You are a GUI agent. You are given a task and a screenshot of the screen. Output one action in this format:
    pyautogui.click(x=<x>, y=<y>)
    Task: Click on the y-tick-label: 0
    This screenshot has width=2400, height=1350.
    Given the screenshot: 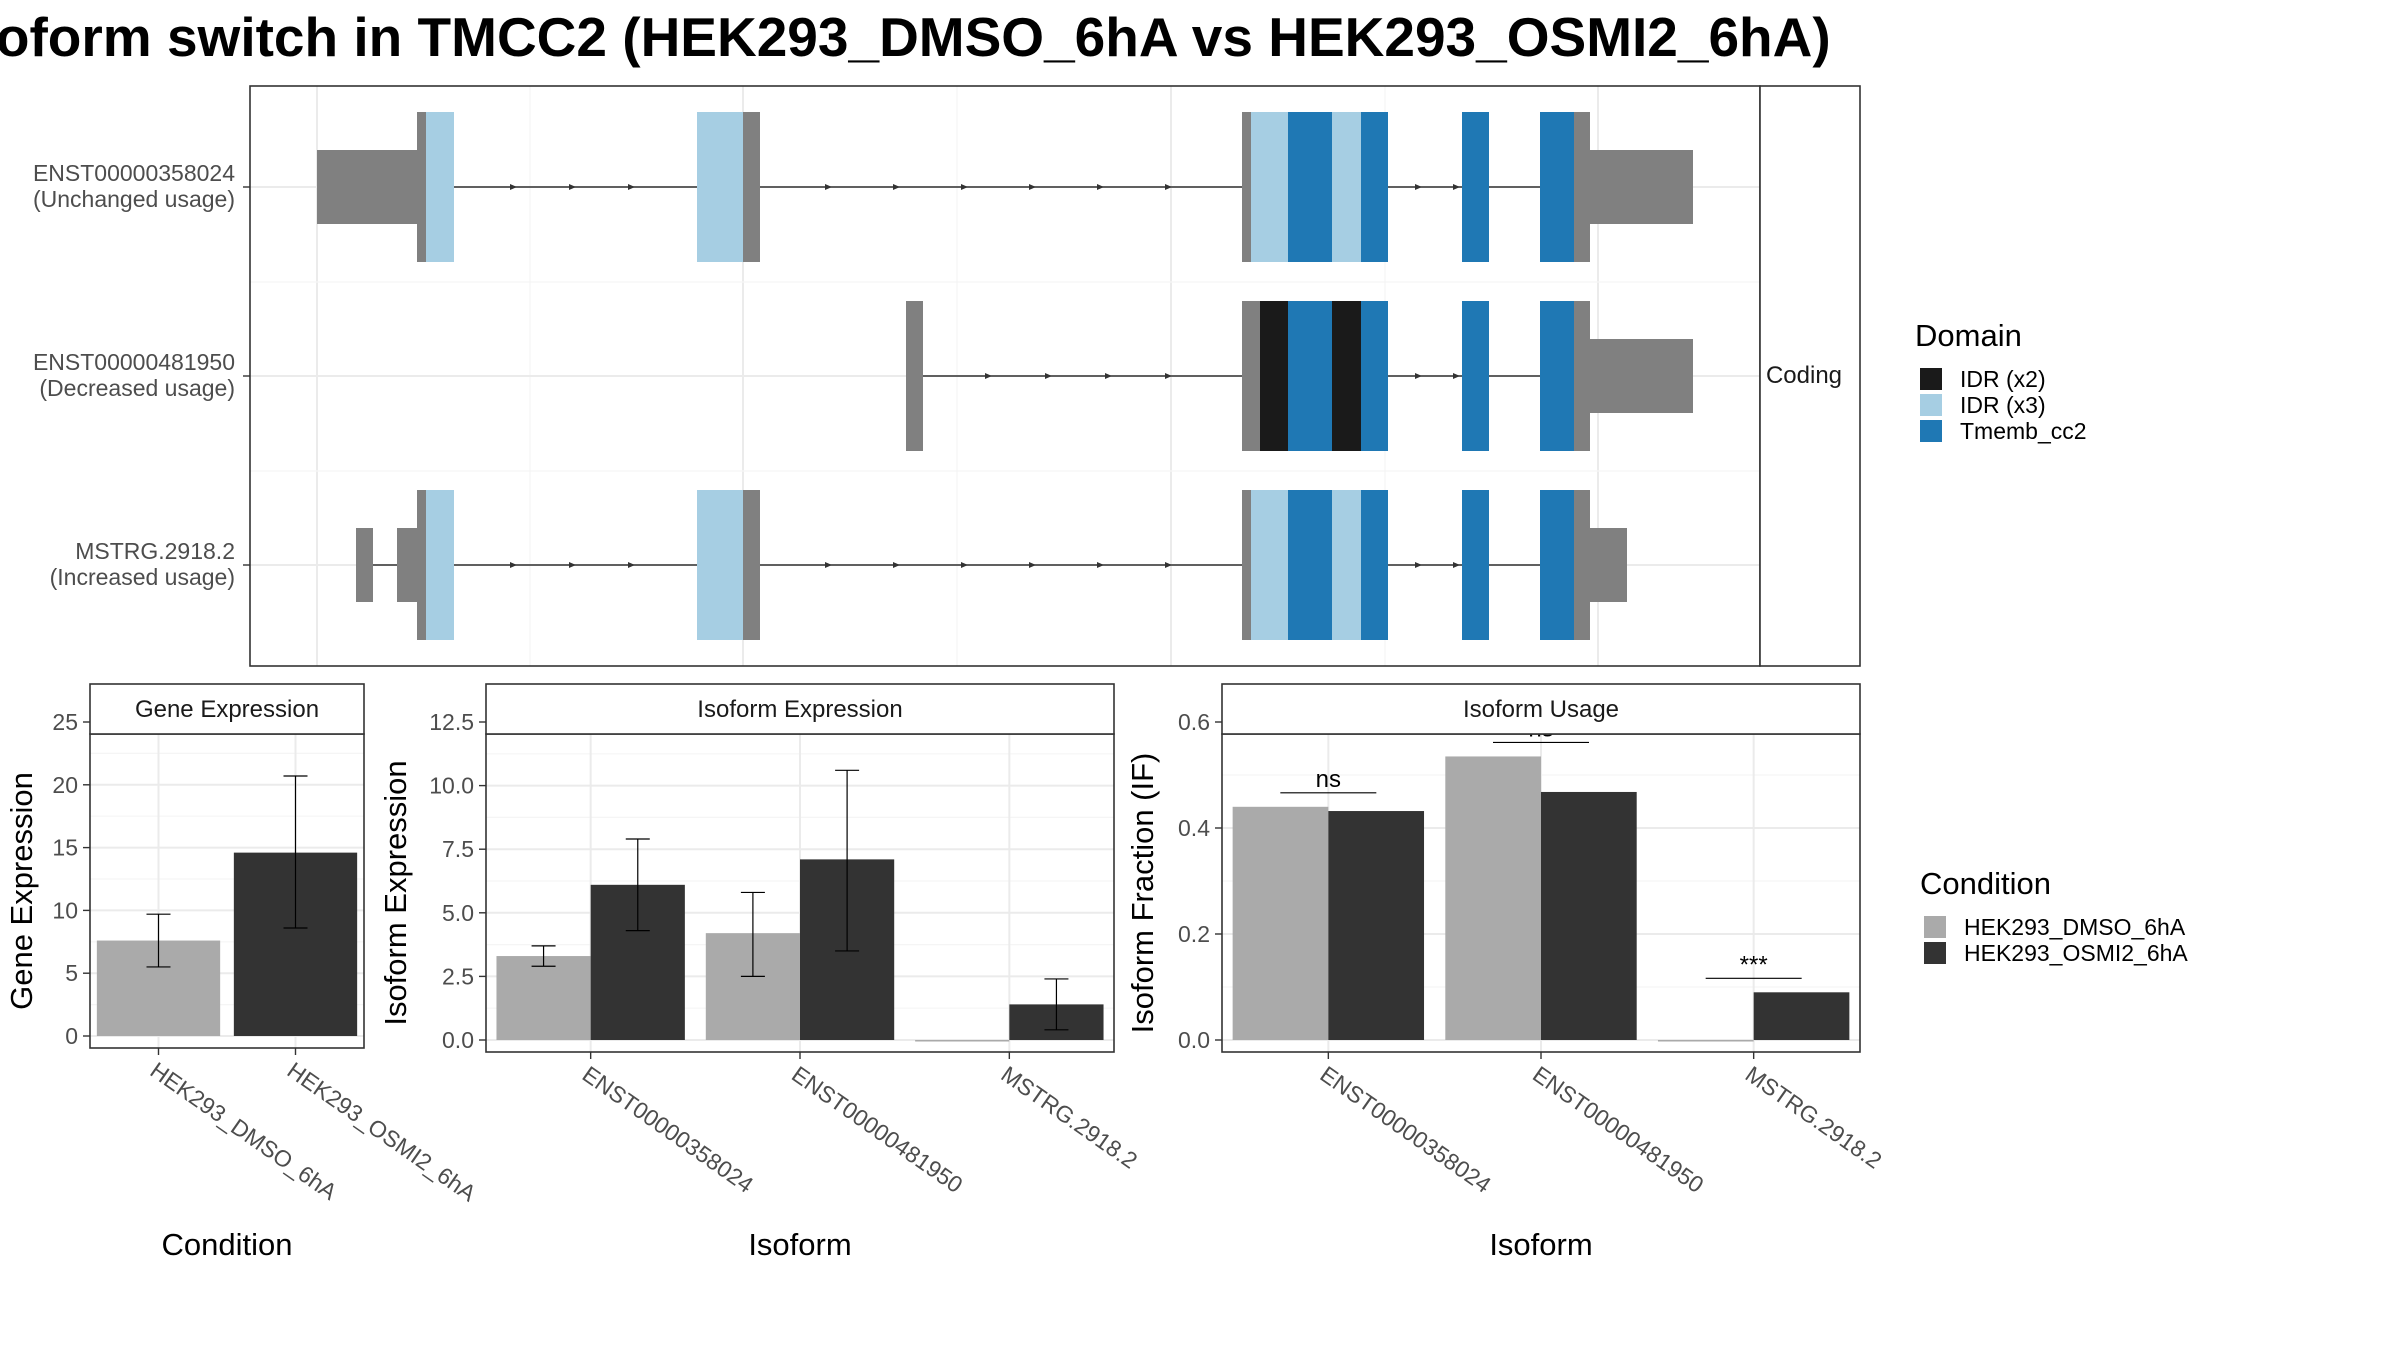 What is the action you would take?
    pyautogui.click(x=71, y=1036)
    